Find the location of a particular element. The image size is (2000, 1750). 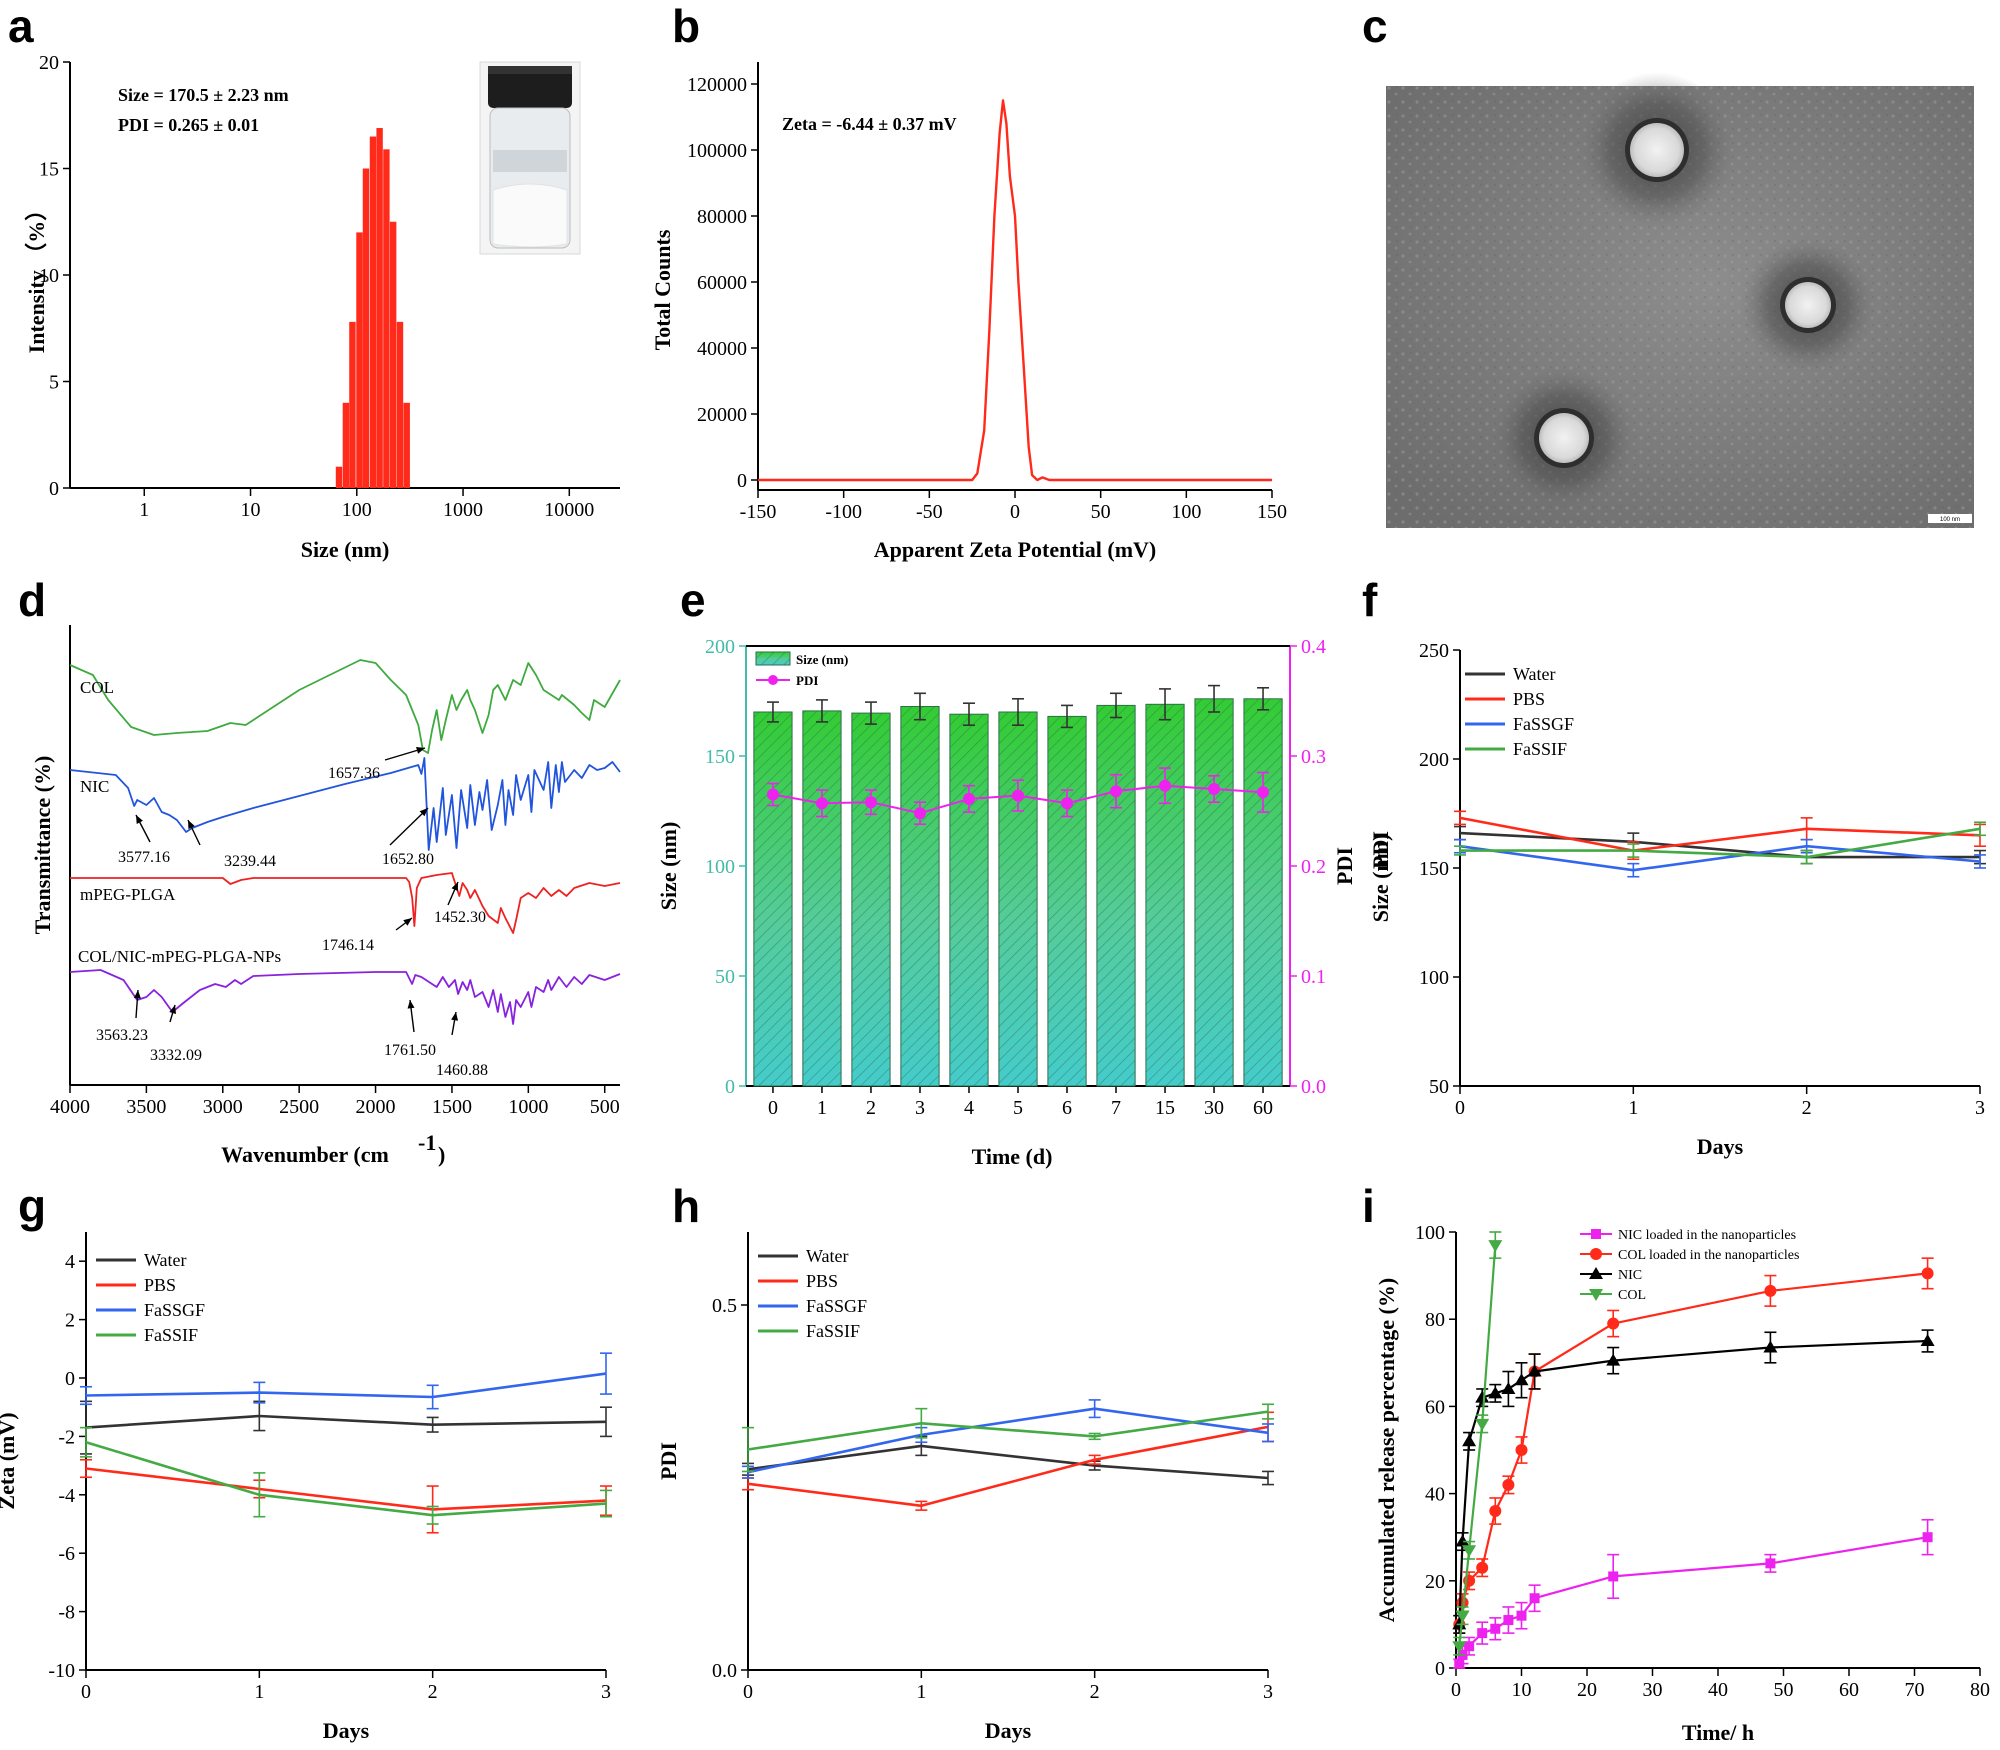

x-tick-label: 3 is located at coordinates (606, 1692).